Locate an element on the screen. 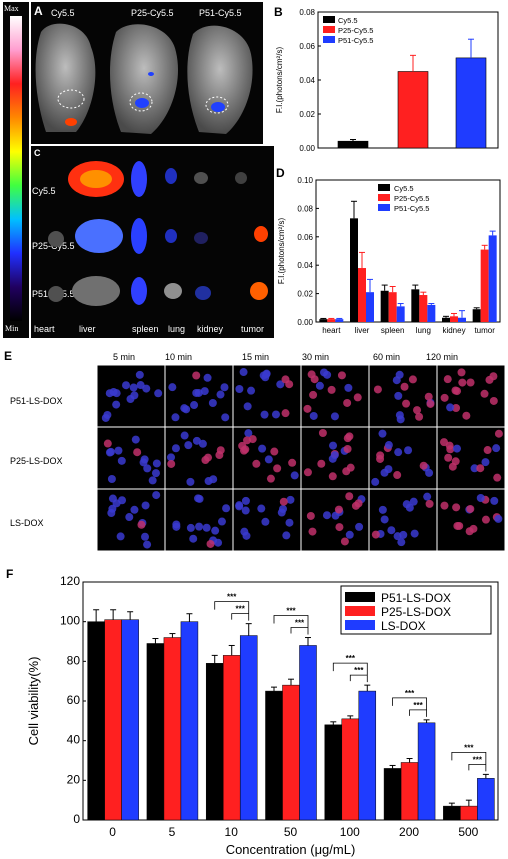 The height and width of the screenshot is (859, 508). y-tick-label: 0.10 is located at coordinates (305, 180).